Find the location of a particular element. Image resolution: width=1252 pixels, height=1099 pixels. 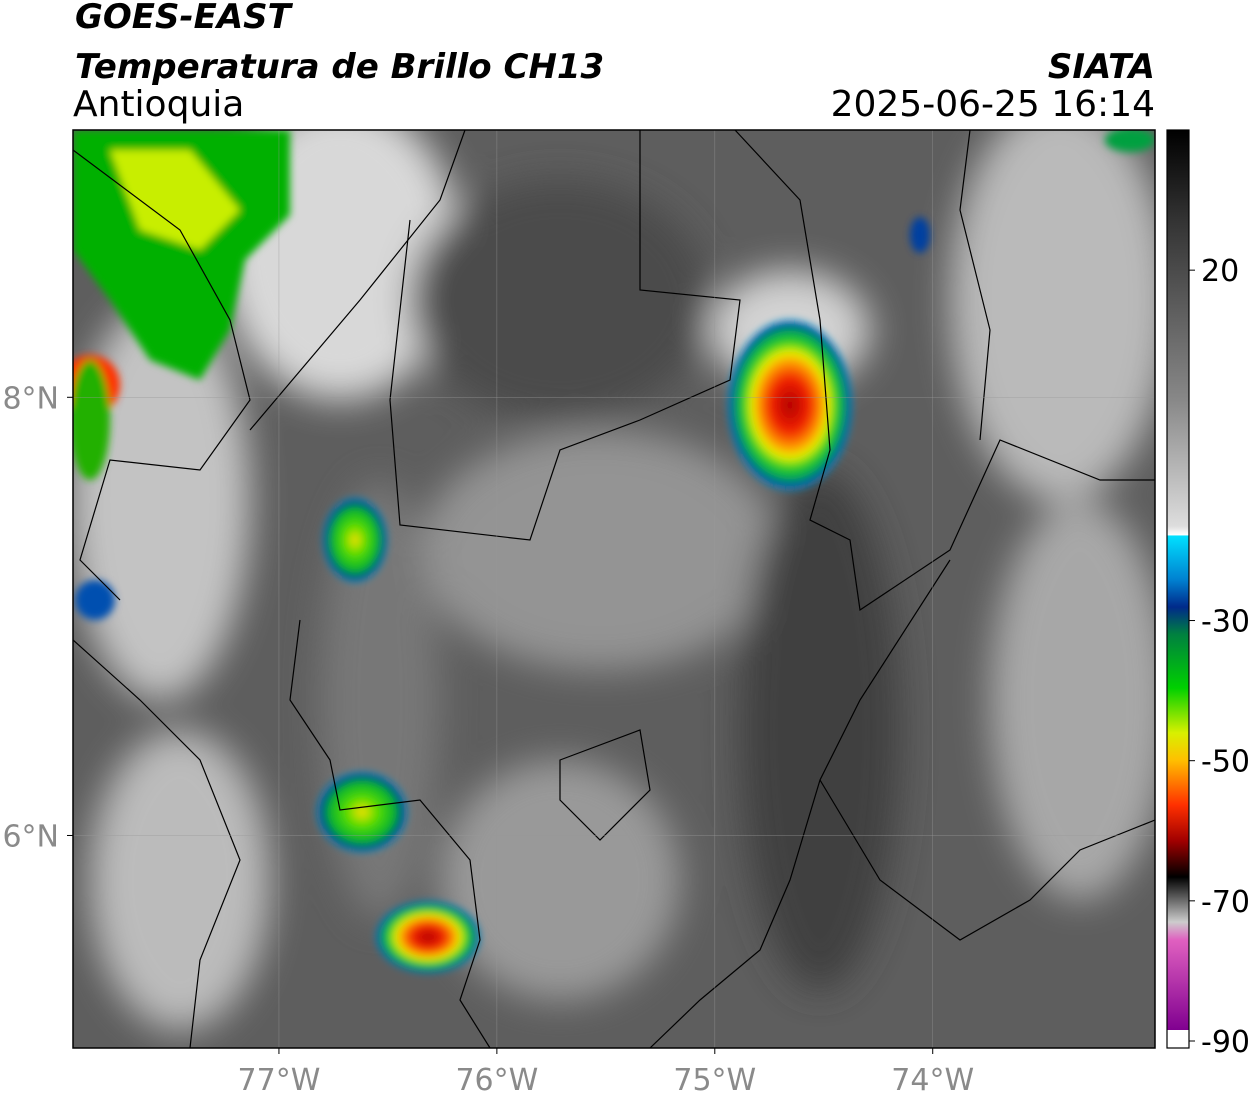

x-tick-label: 77°W is located at coordinates (279, 1080).